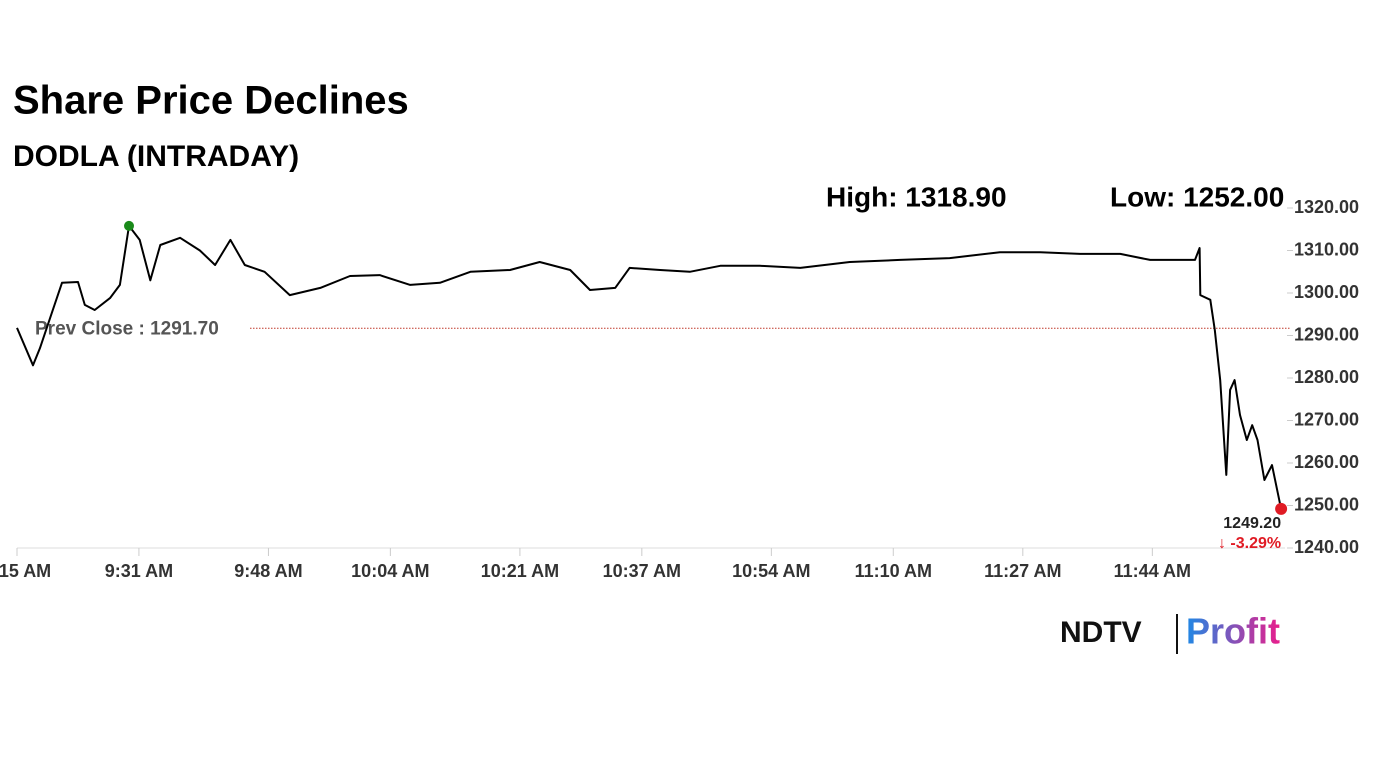  Describe the element at coordinates (1326, 377) in the screenshot. I see `y-tick-label: 1280.00` at that location.